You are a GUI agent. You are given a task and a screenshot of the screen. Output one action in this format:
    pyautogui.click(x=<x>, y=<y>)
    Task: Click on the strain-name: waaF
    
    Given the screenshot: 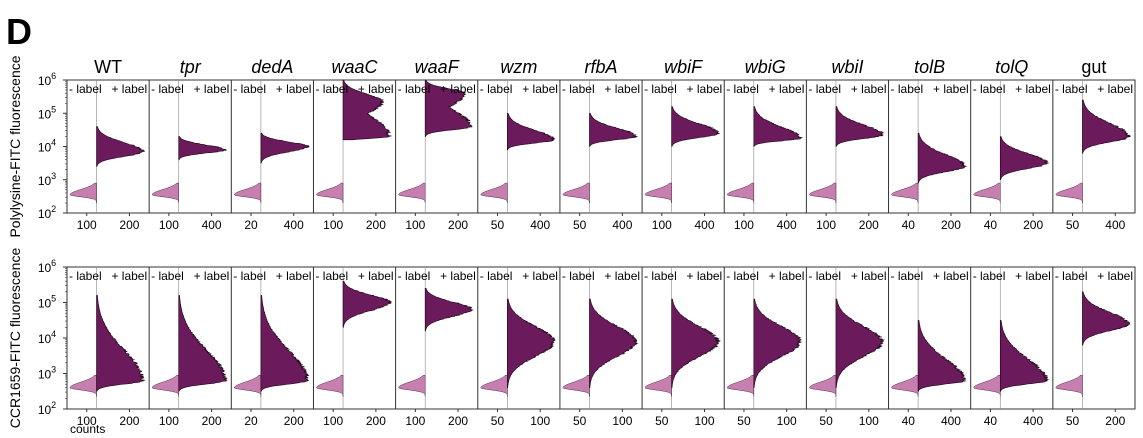 What is the action you would take?
    pyautogui.click(x=437, y=67)
    